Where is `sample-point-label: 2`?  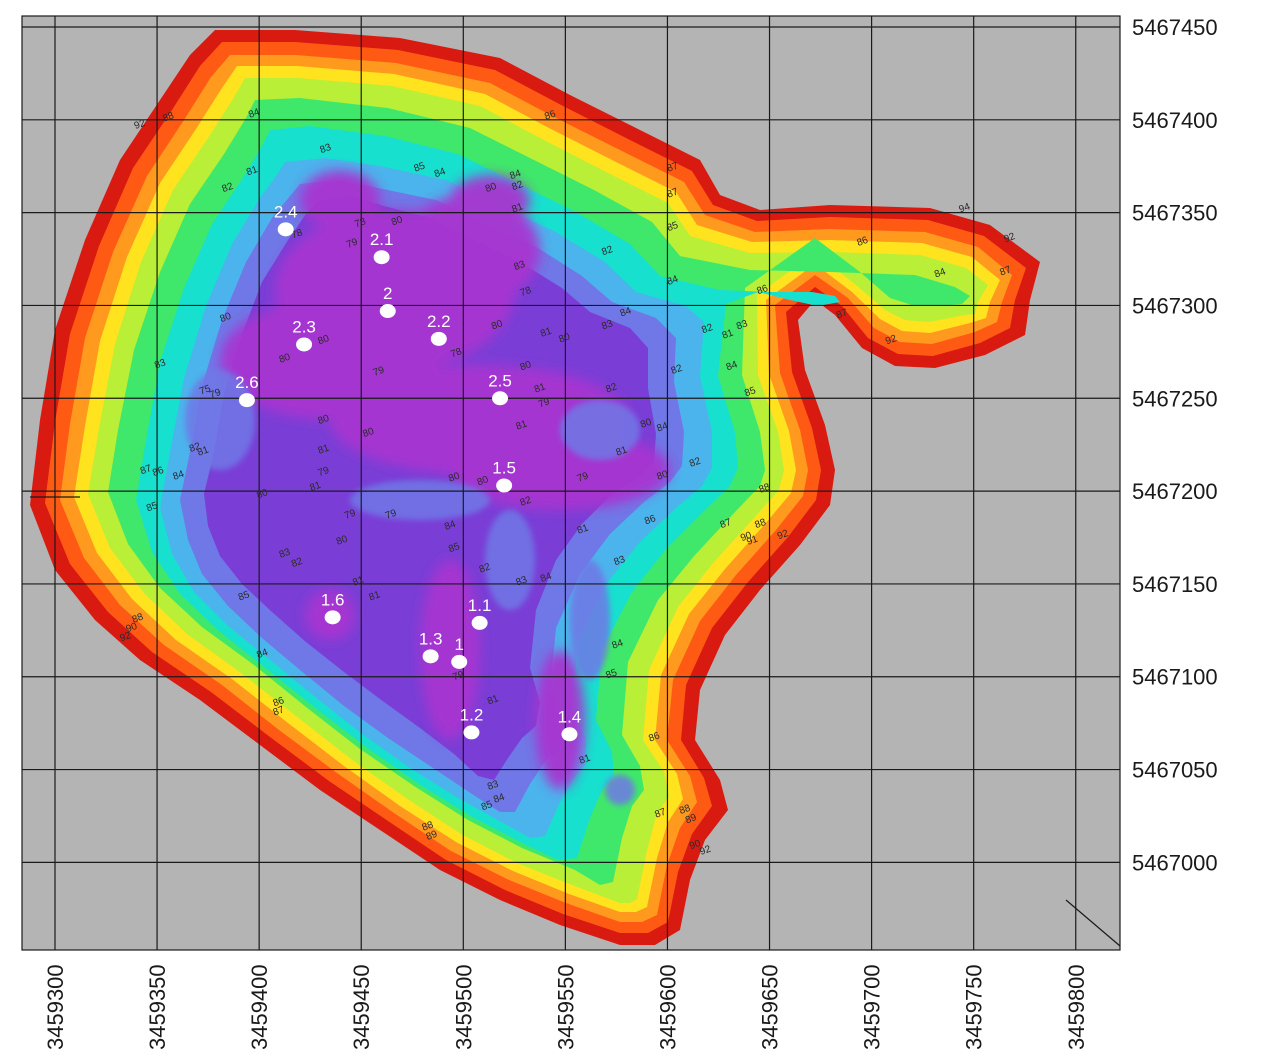 sample-point-label: 2 is located at coordinates (387, 293).